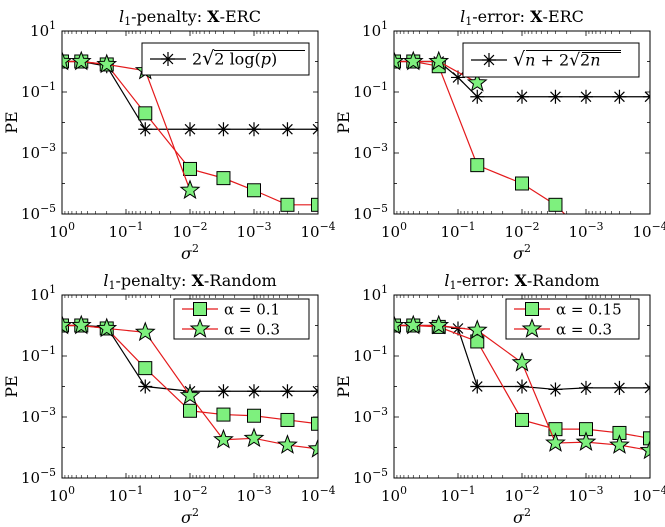 This screenshot has height=527, width=665. I want to click on legend-label-0: √n + 2√2n, so click(557, 60).